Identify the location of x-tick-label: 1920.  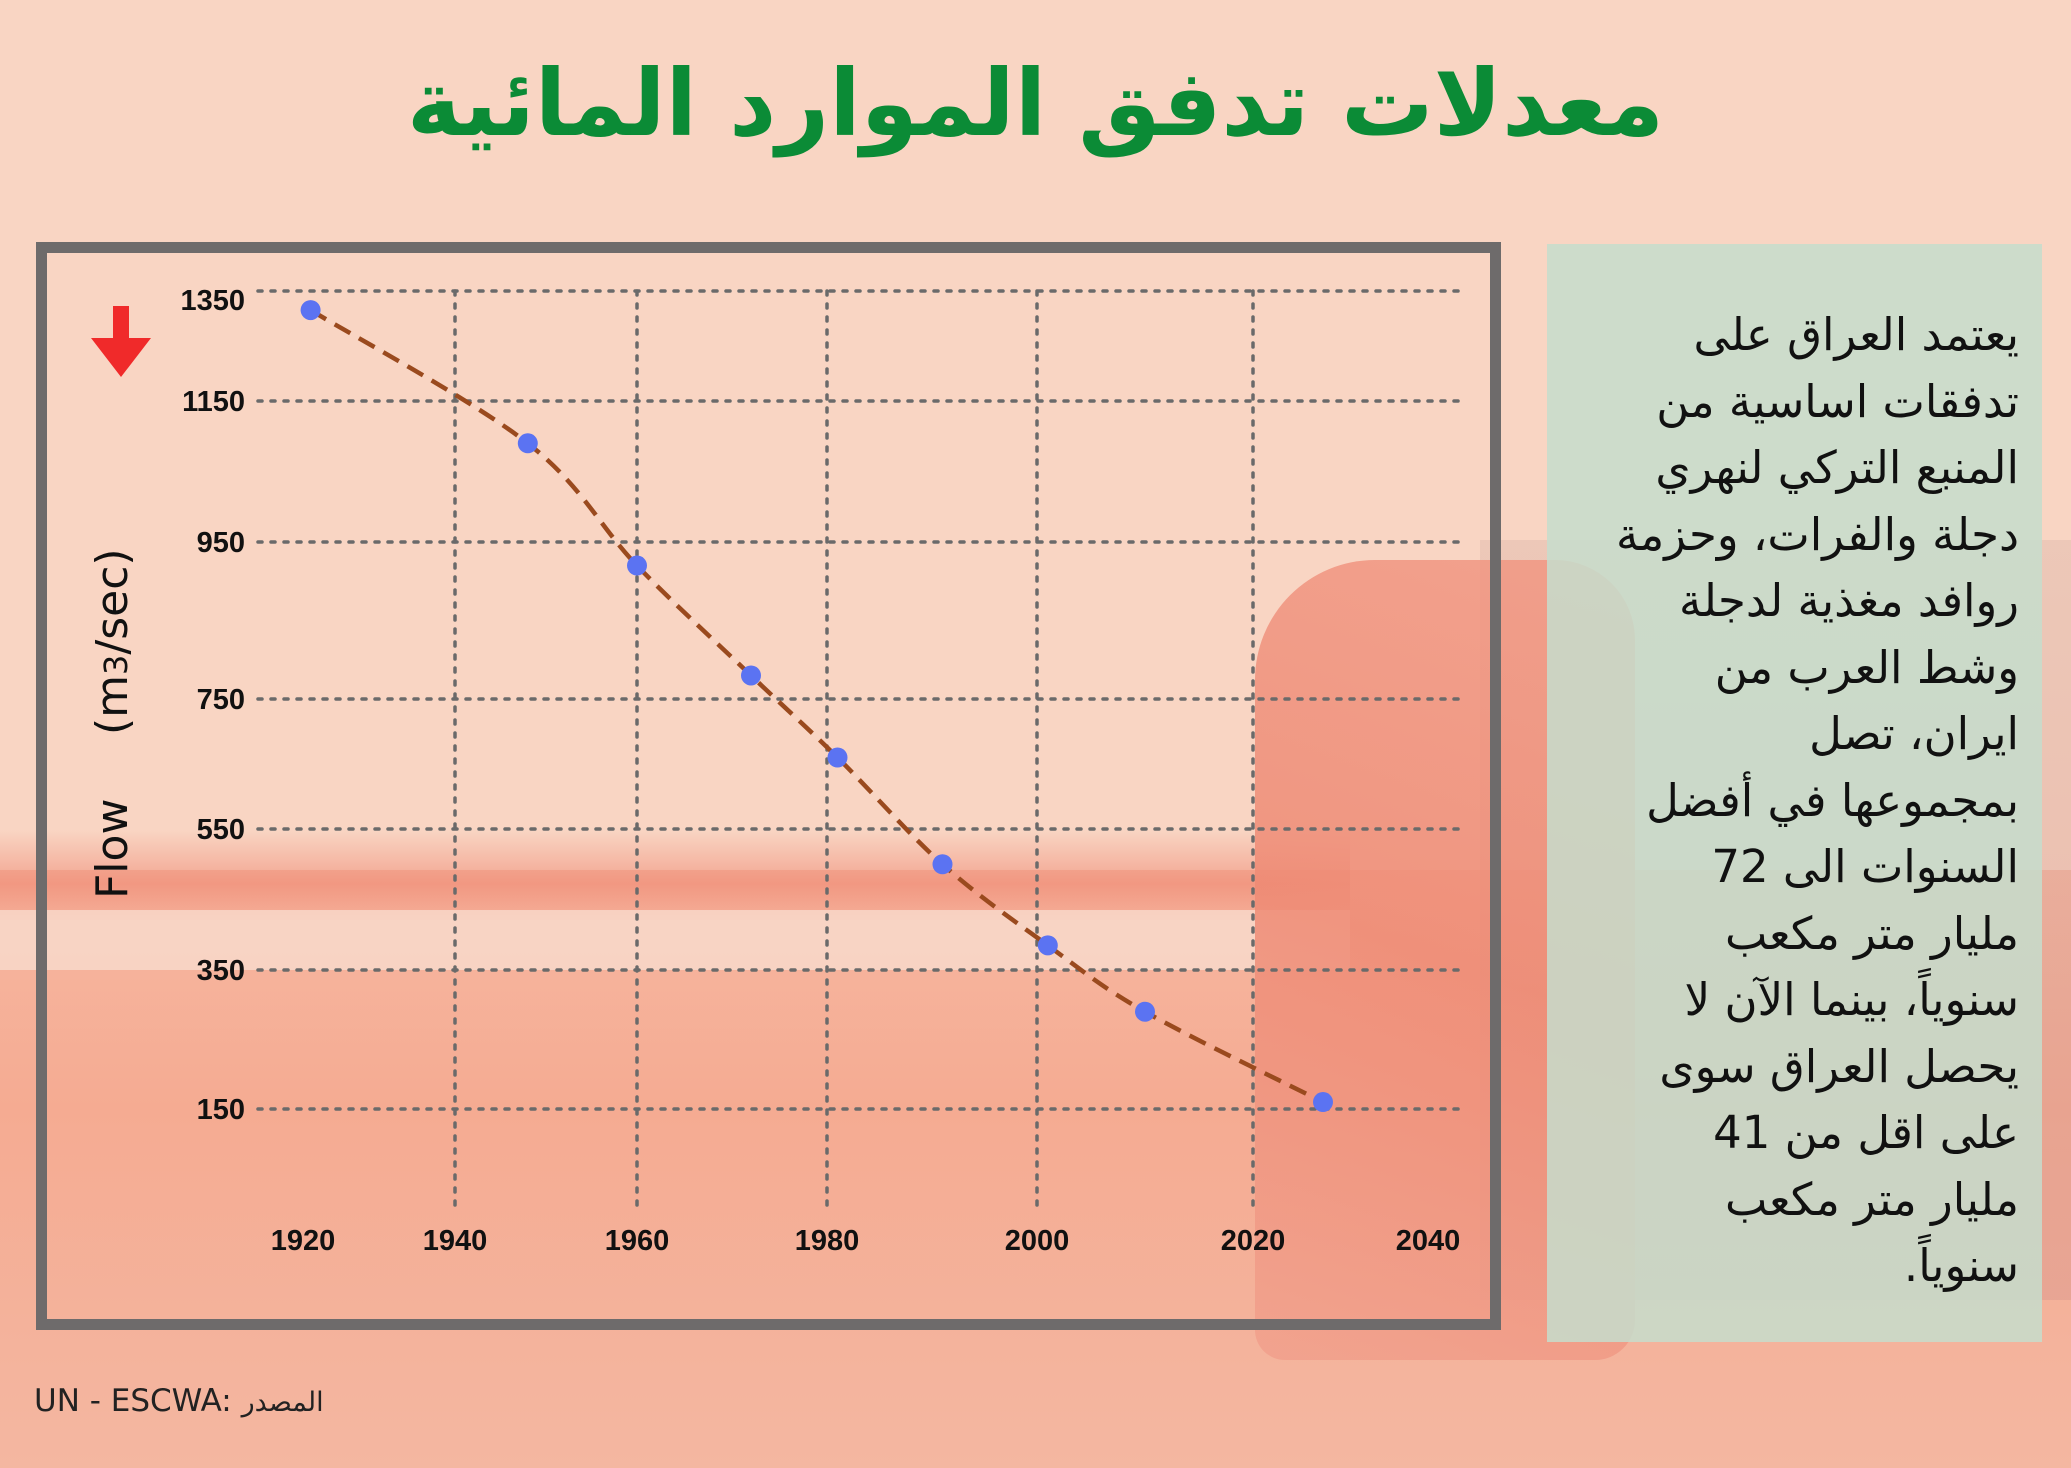
(303, 1241).